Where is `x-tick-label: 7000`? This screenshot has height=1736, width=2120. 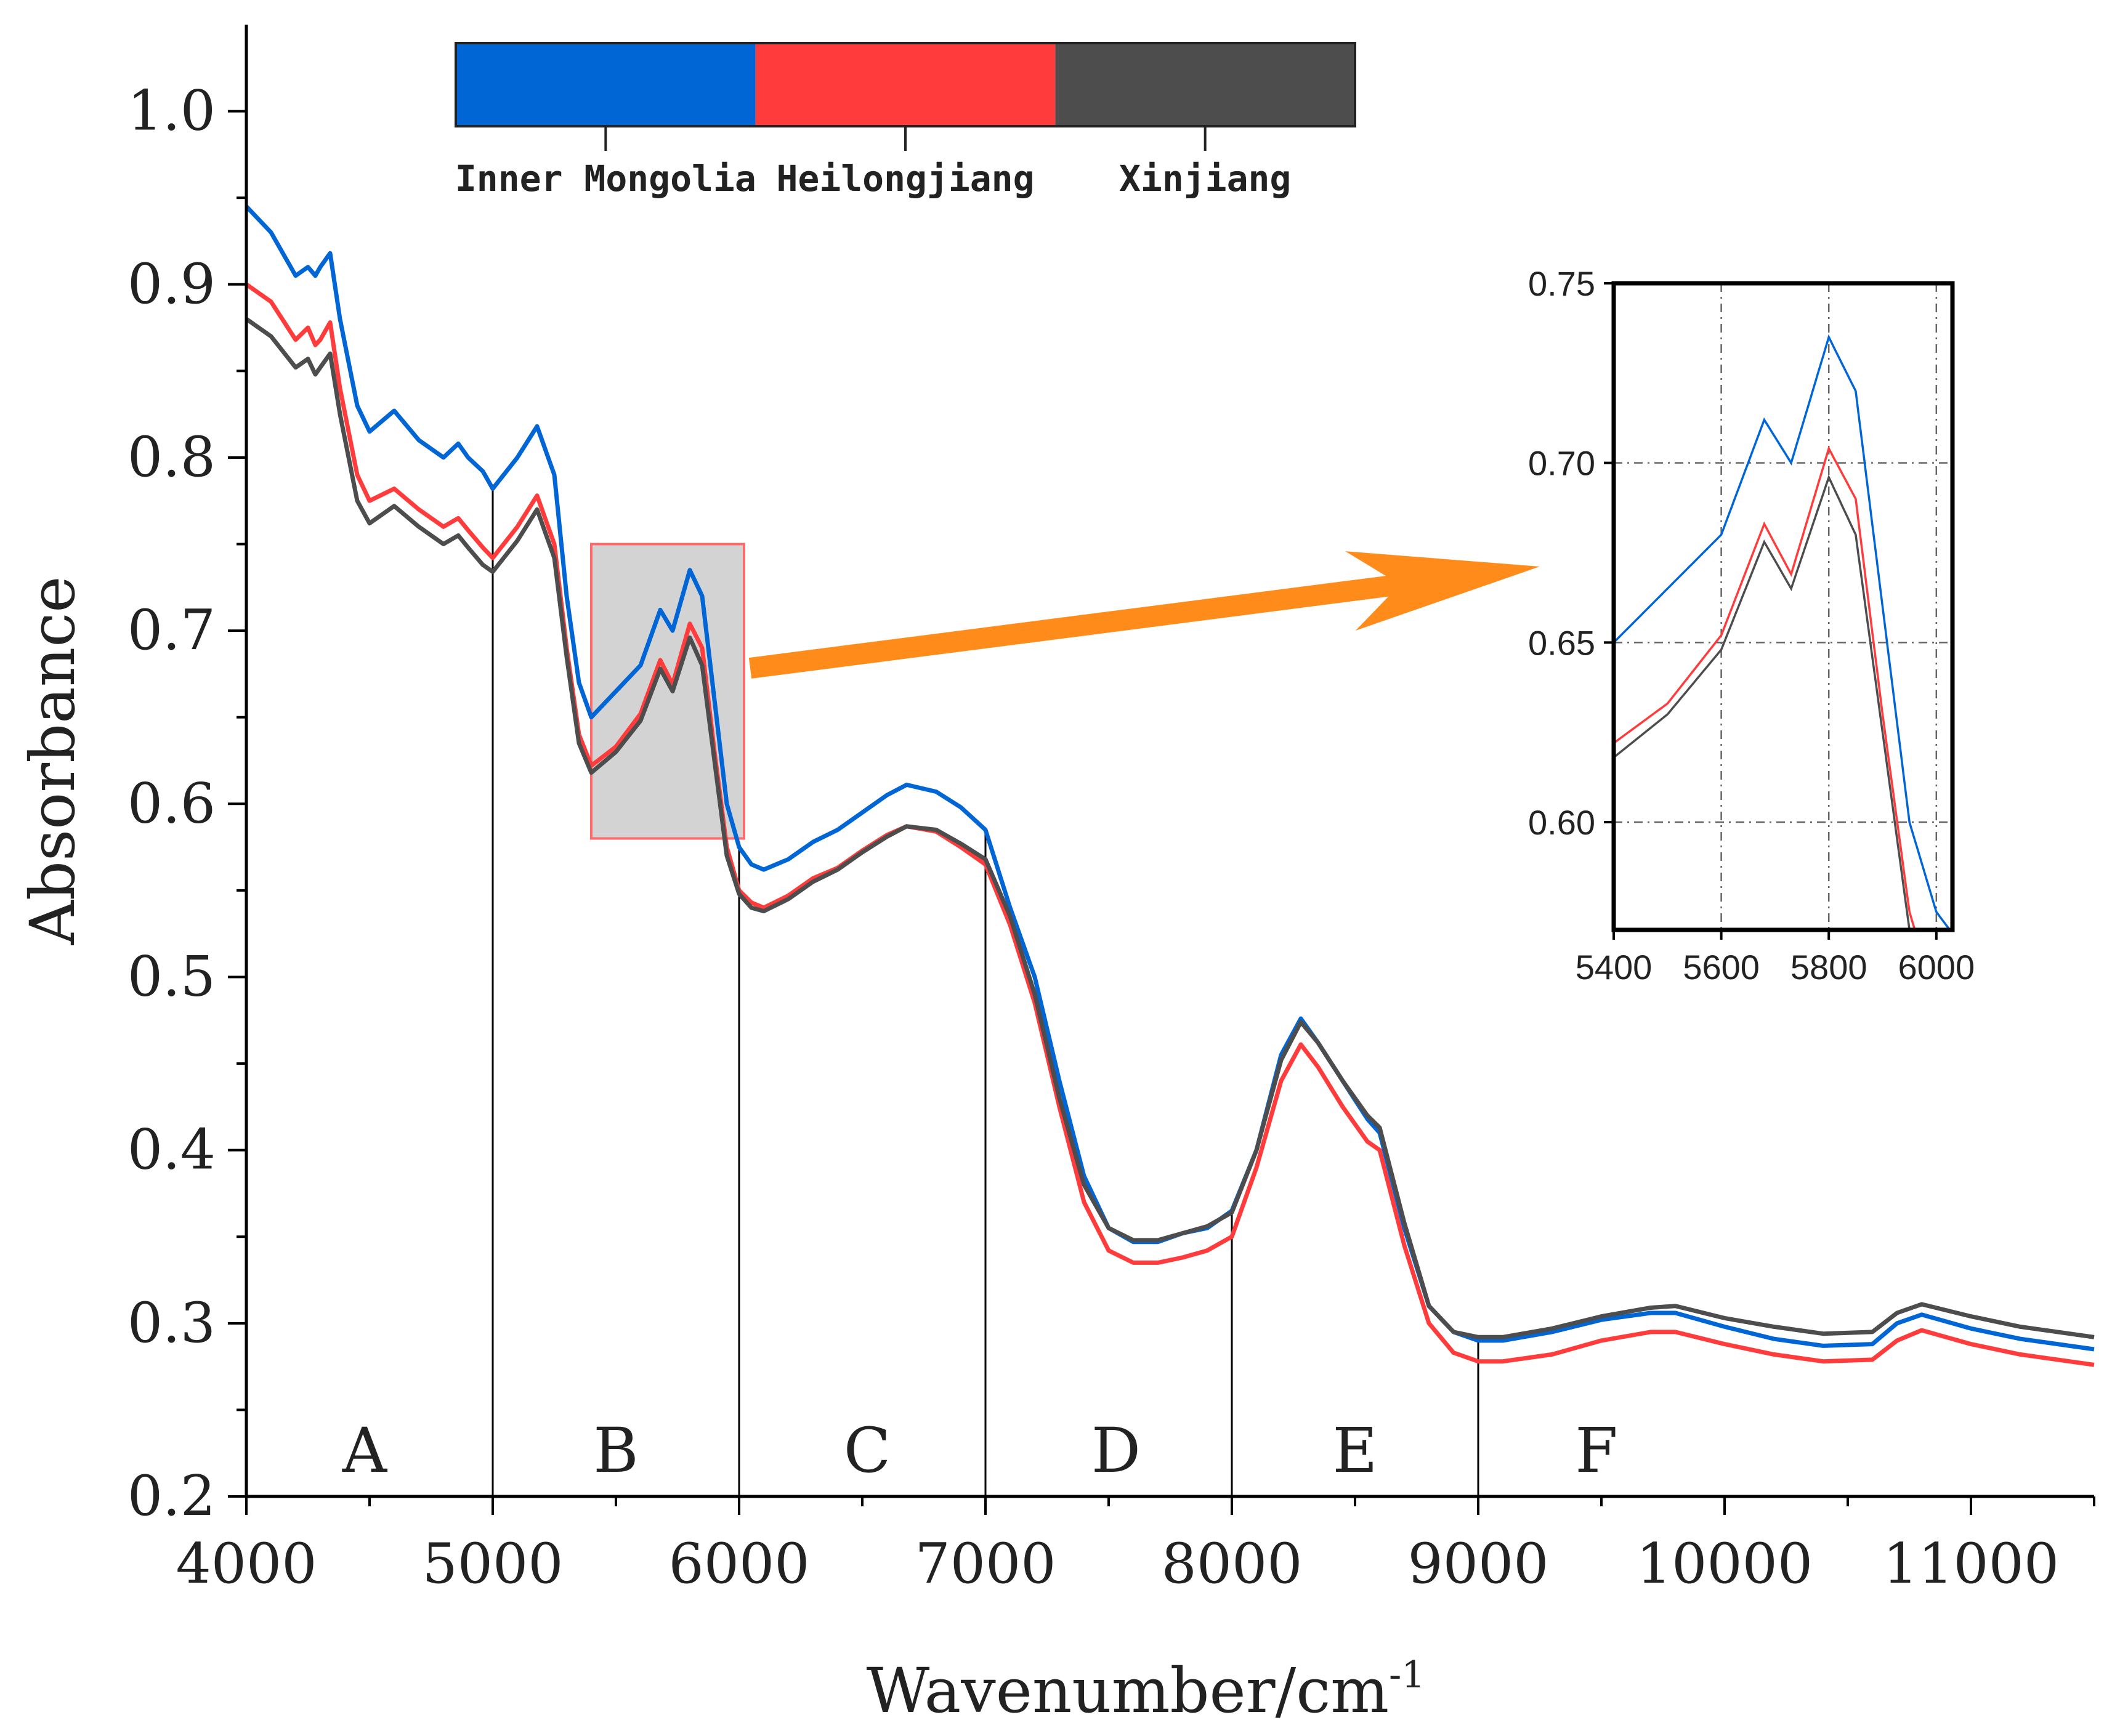
x-tick-label: 7000 is located at coordinates (985, 1564).